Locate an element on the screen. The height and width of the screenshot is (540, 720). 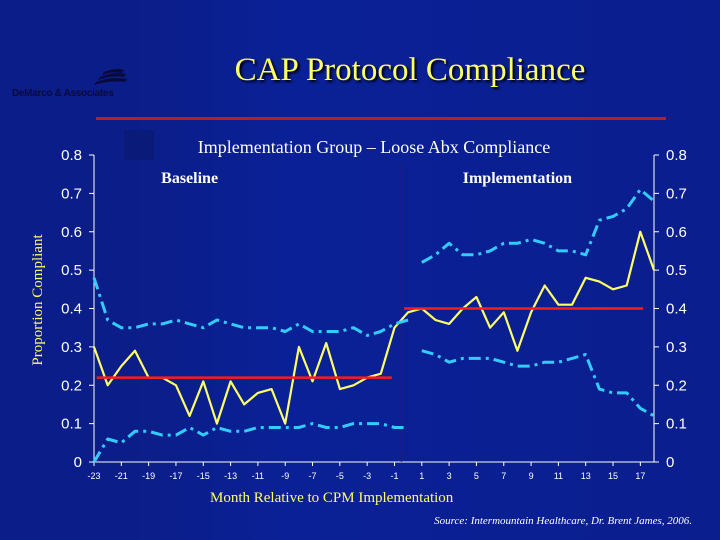
y-tick-label-right: 0 is located at coordinates (670, 462).